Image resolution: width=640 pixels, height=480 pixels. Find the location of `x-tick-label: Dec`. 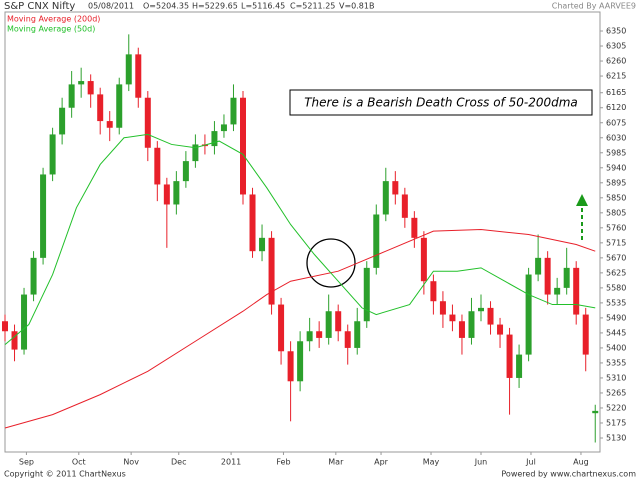

x-tick-label: Dec is located at coordinates (178, 462).